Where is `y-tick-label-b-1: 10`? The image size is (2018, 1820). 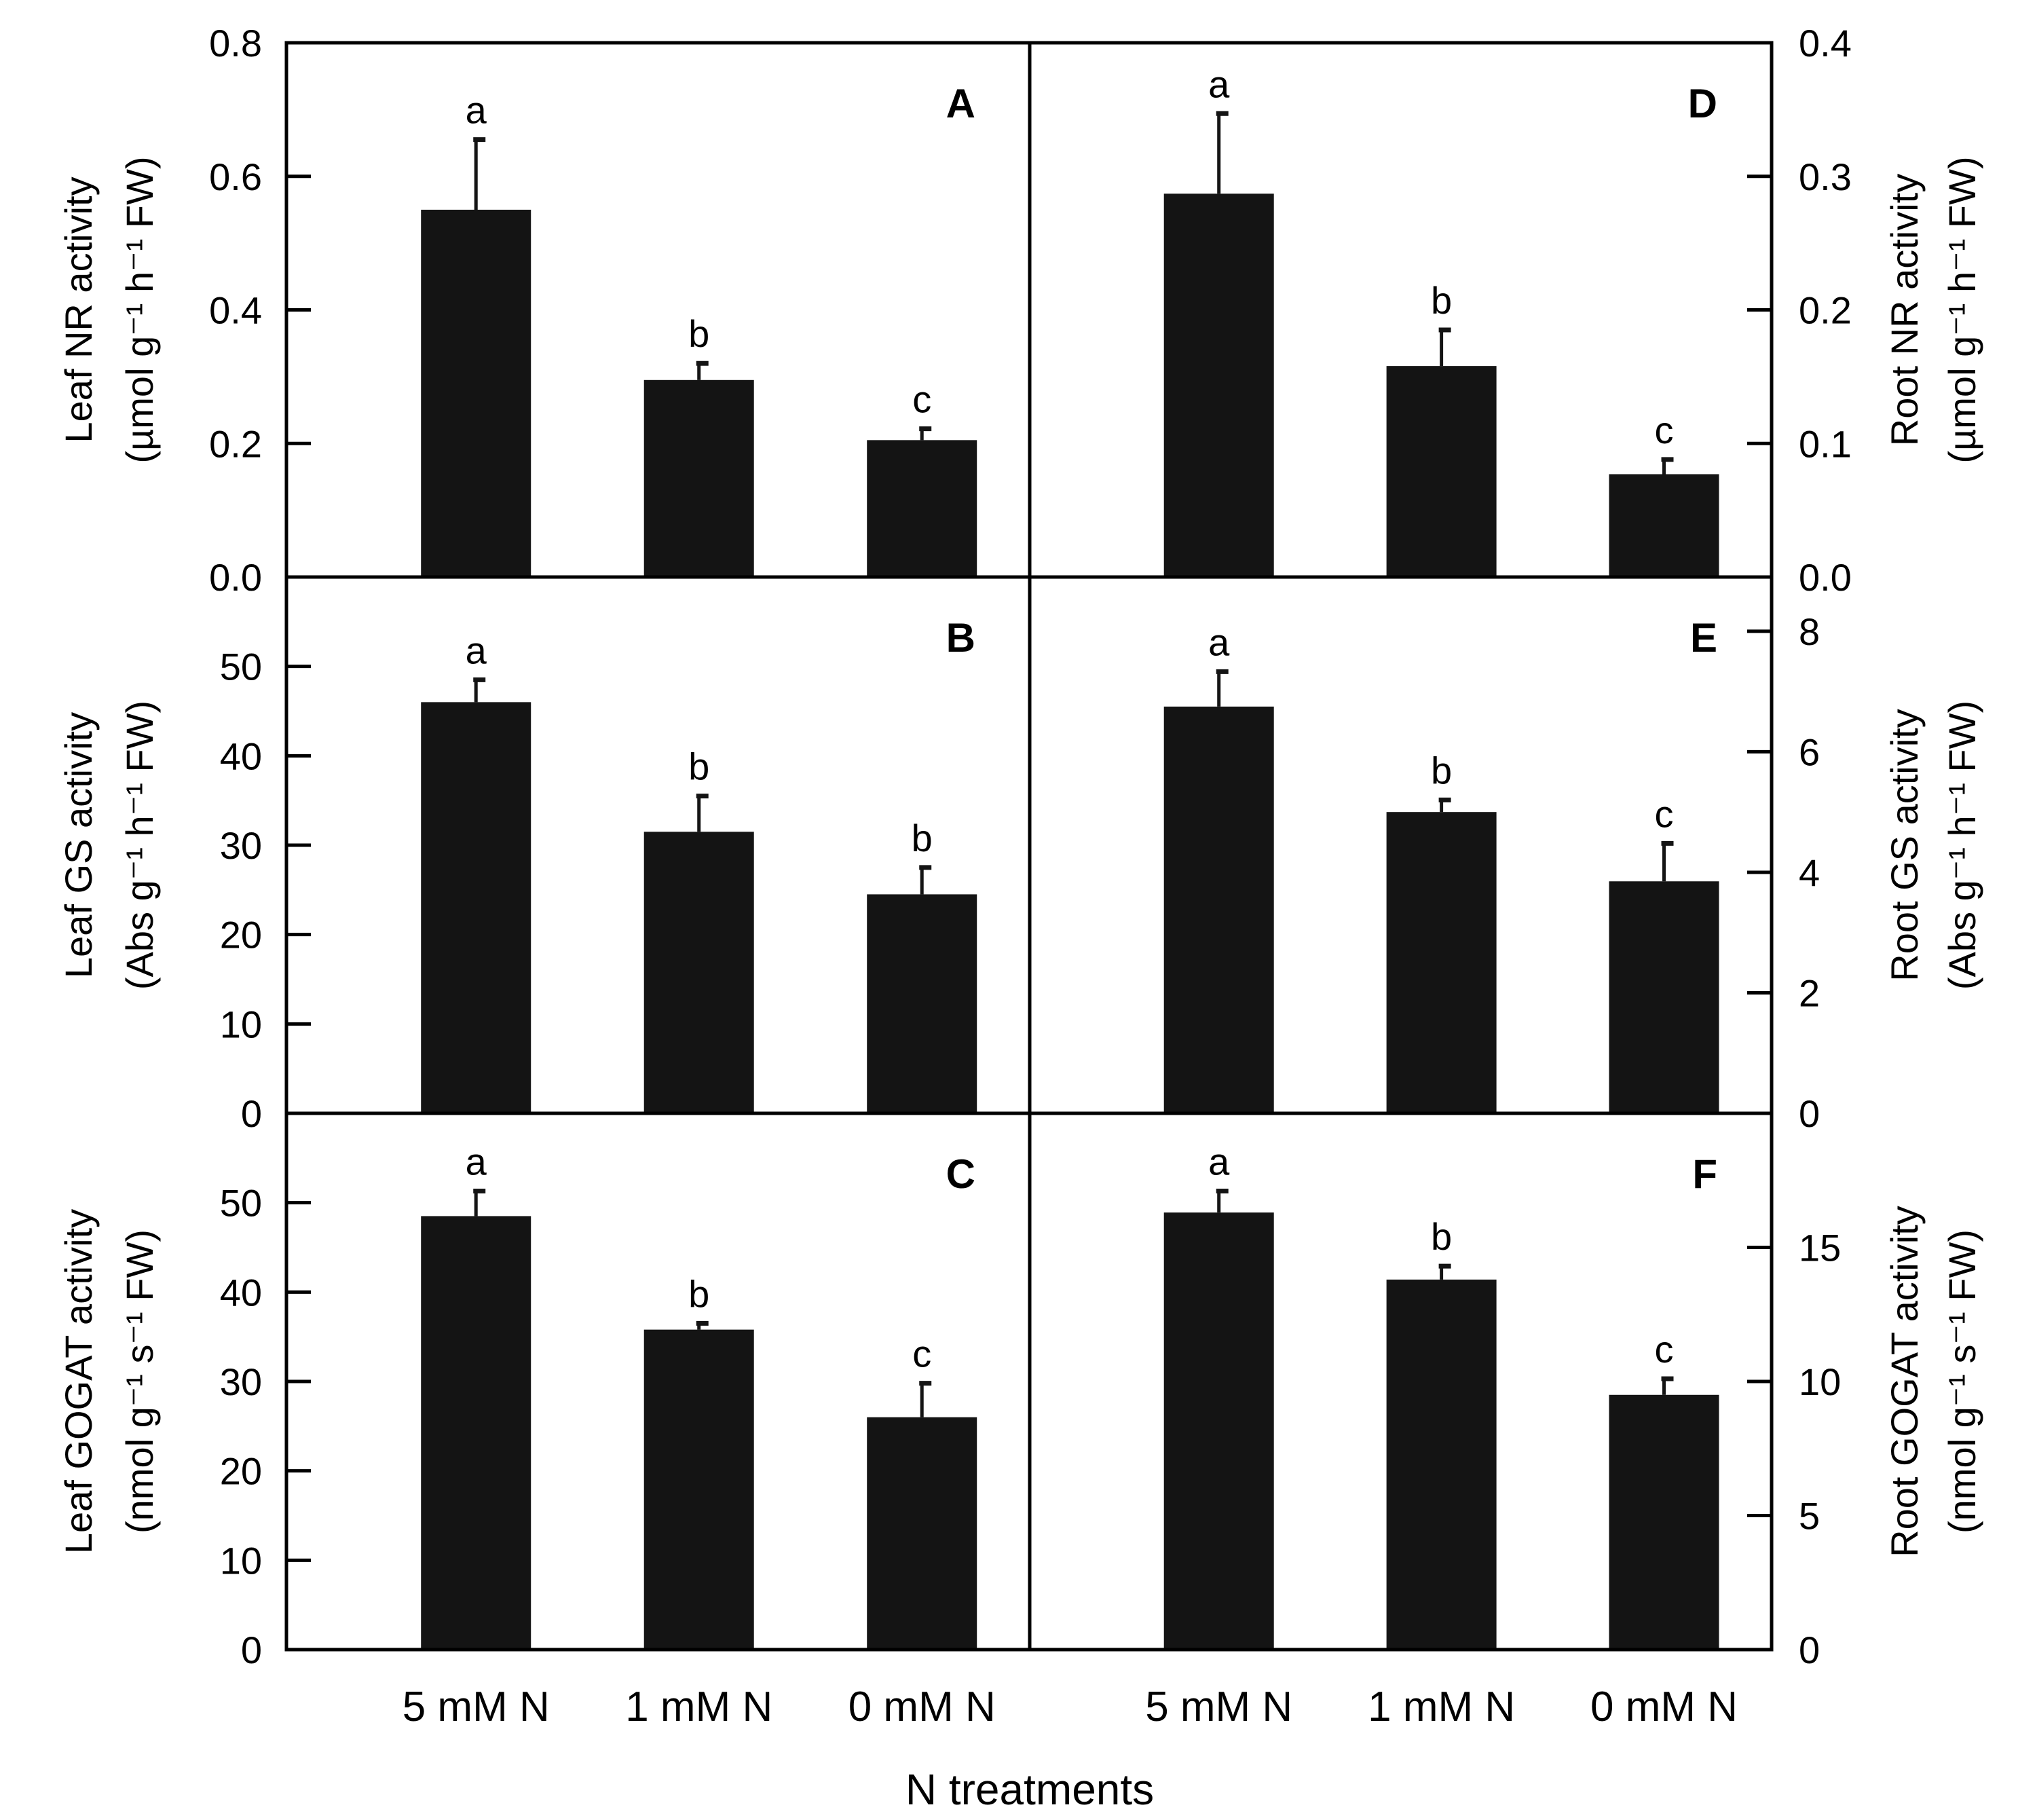
y-tick-label-b-1: 10 is located at coordinates (241, 1024).